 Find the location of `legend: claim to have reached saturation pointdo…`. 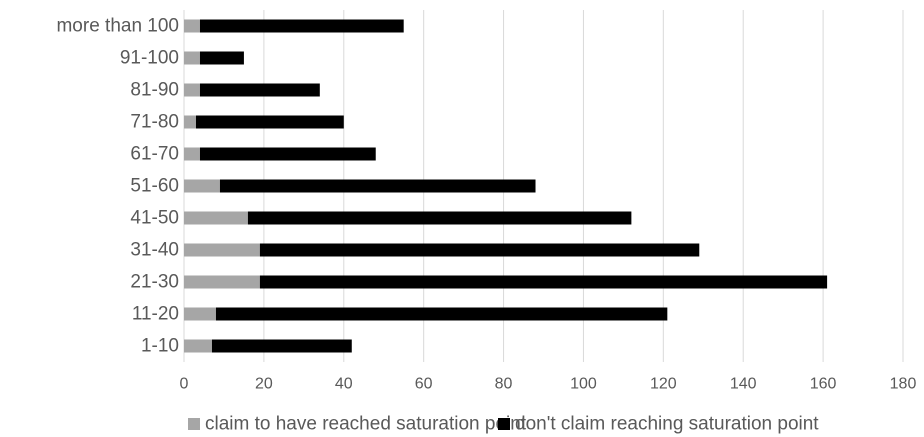

legend: claim to have reached saturation pointdo… is located at coordinates (503, 424).